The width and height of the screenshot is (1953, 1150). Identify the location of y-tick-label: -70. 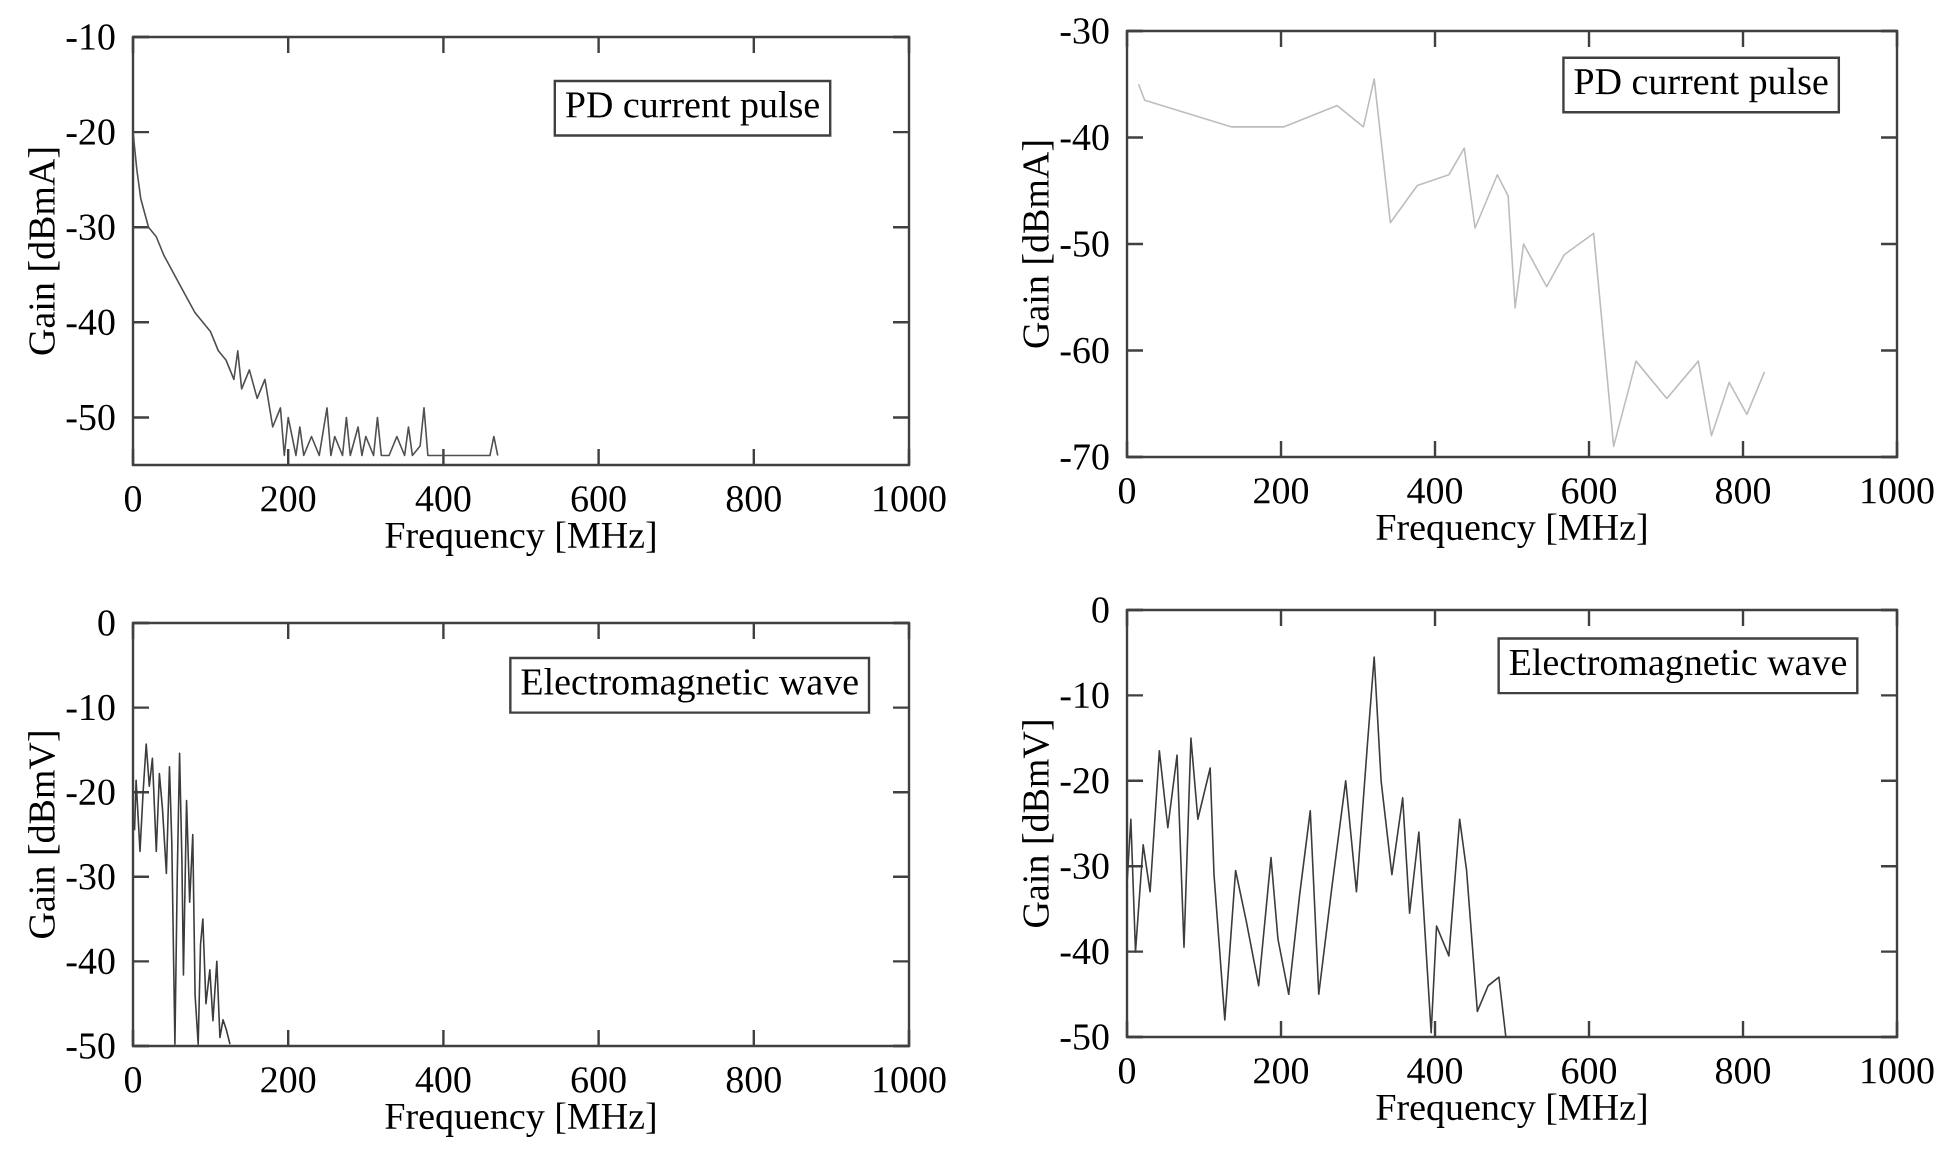
(1084, 457).